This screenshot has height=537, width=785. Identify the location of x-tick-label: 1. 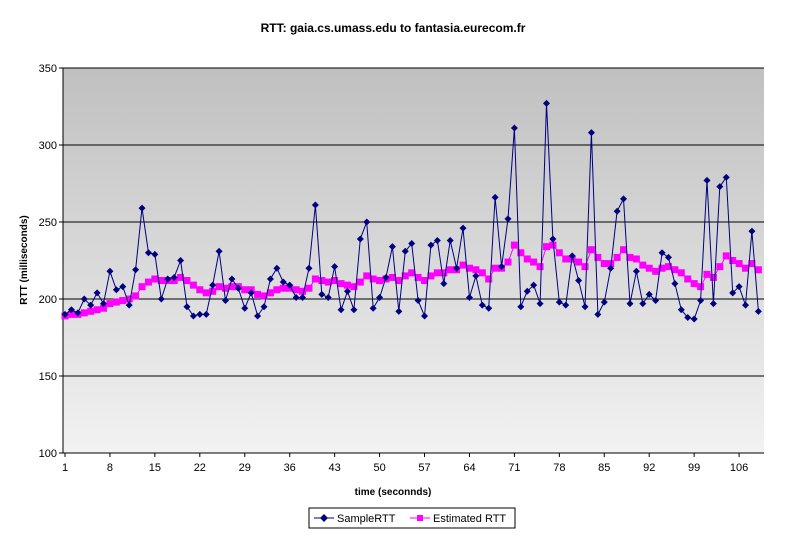
(65, 468).